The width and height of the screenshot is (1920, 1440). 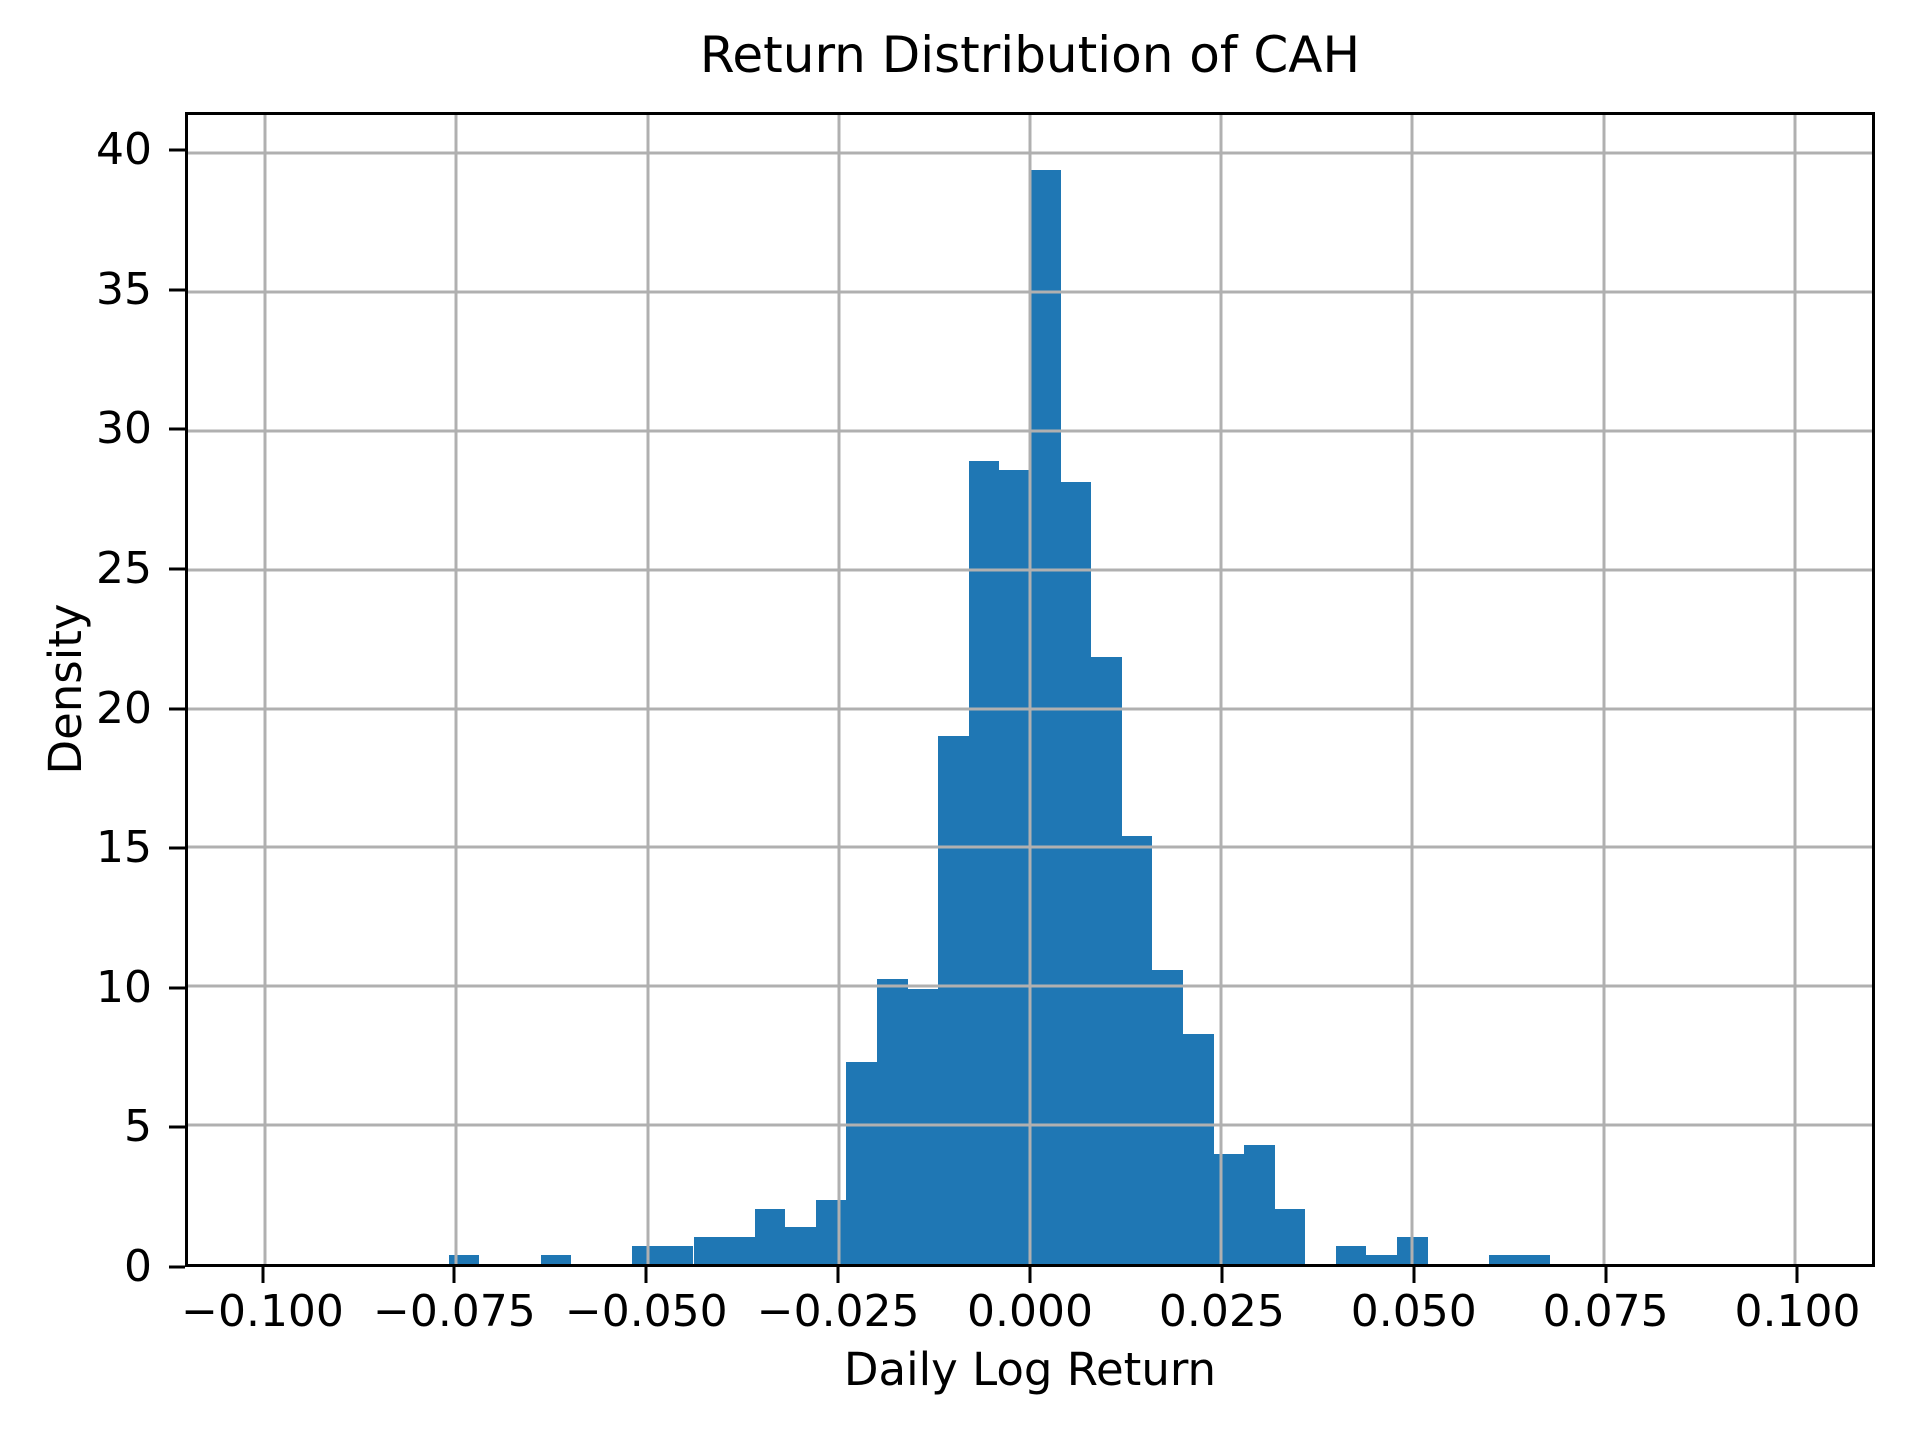 What do you see at coordinates (1030, 55) in the screenshot?
I see `chart-title: Return Distribution of CAH` at bounding box center [1030, 55].